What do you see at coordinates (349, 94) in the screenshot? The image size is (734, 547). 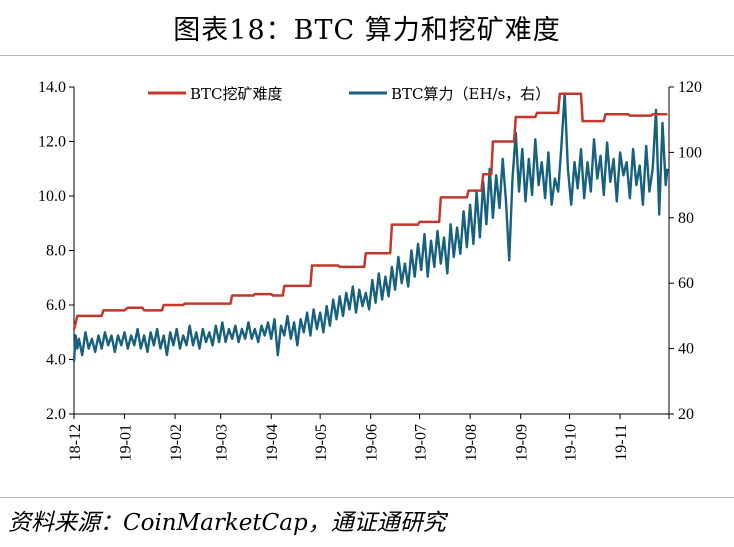 I see `legend: BTC挖矿难度 BTC算力（EH/s，右）` at bounding box center [349, 94].